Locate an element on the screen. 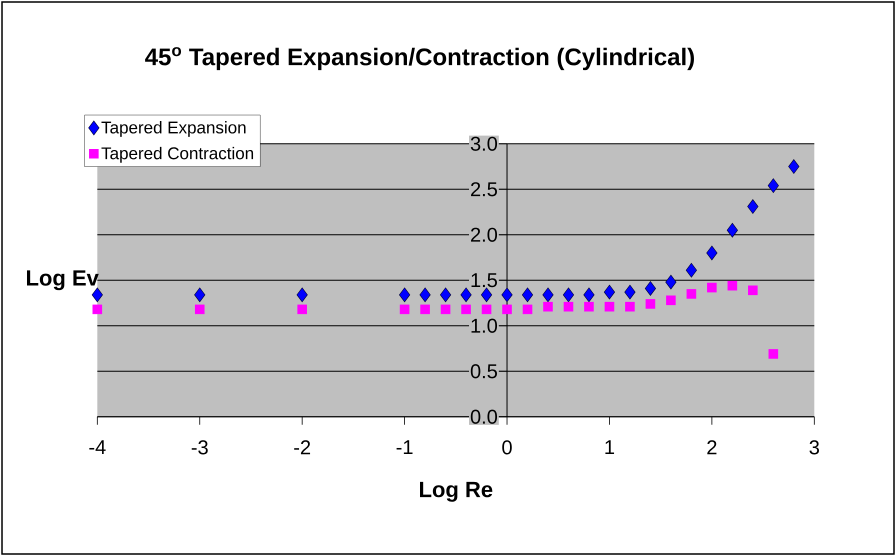  x-axis-title: Log Re is located at coordinates (456, 492).